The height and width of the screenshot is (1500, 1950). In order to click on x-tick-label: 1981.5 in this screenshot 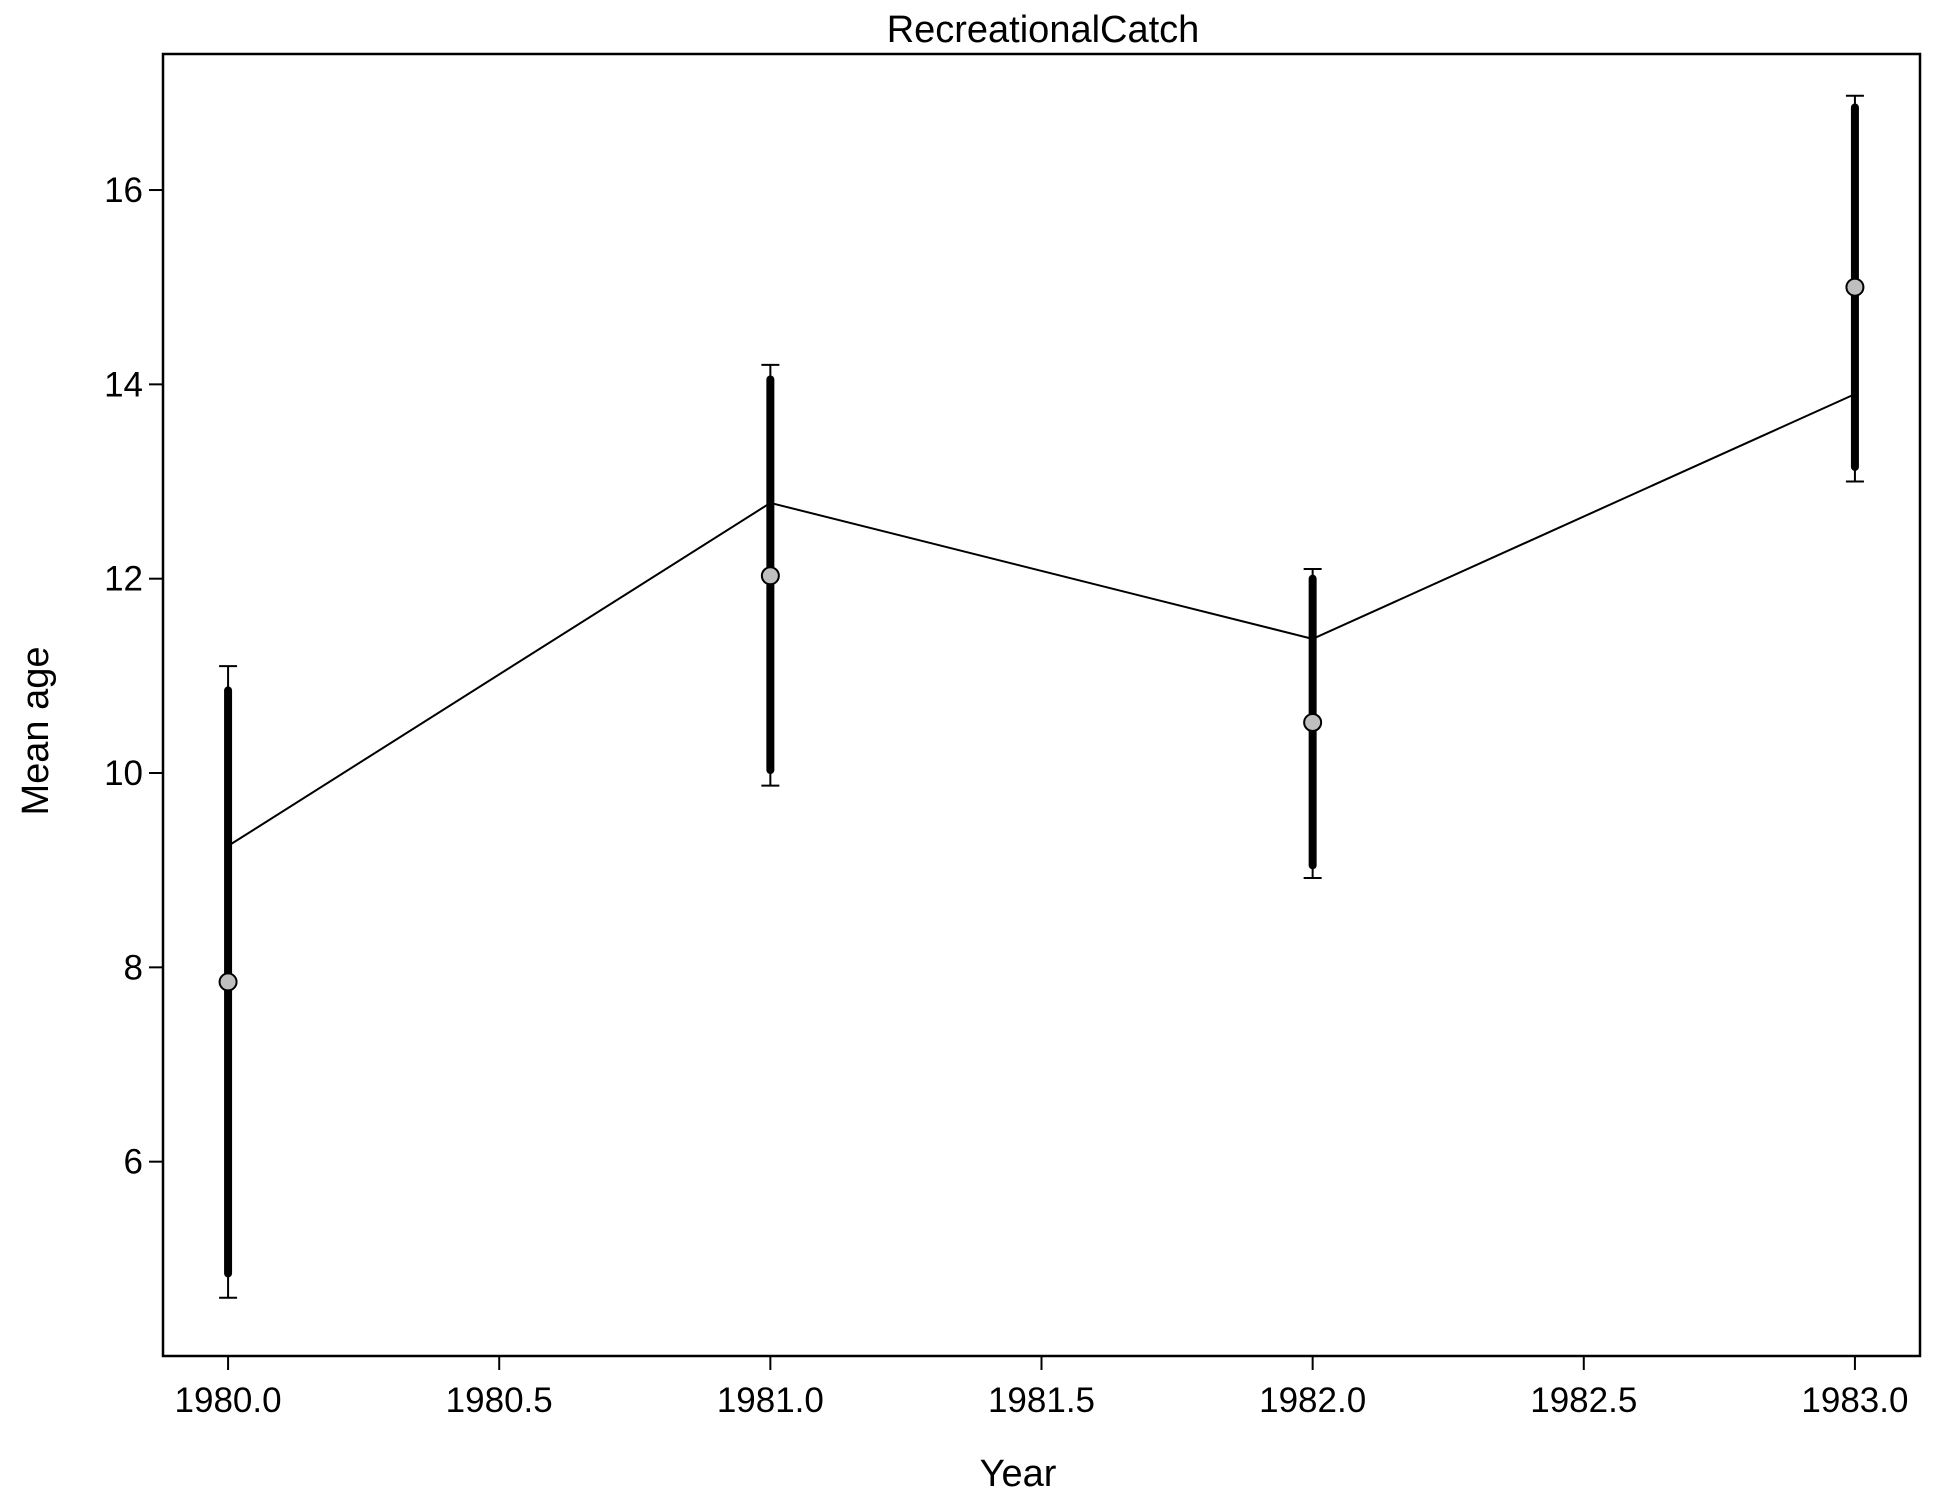, I will do `click(1041, 1400)`.